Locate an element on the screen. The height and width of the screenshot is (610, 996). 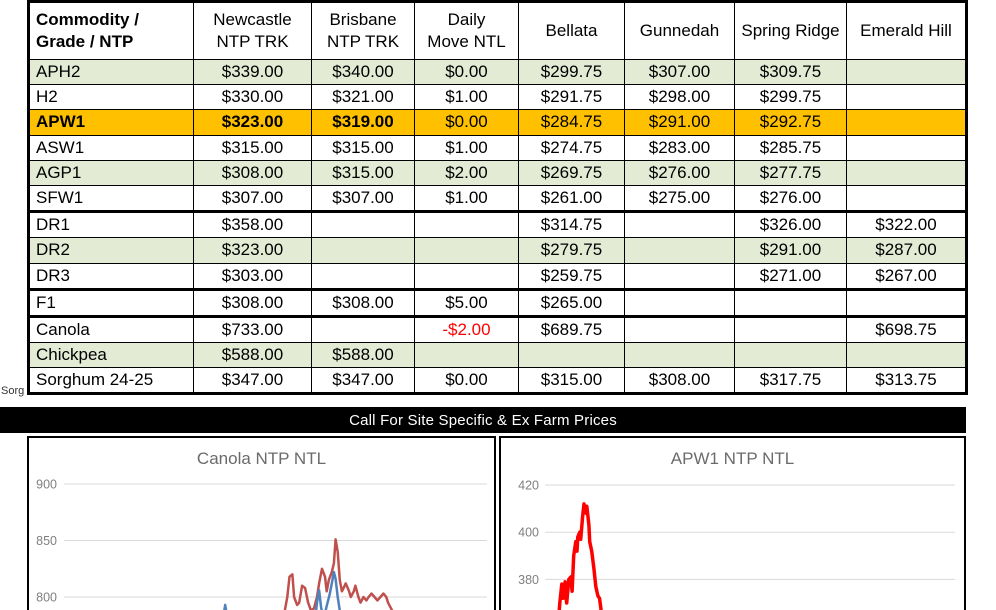
header-commodity: Commodity / Grade / NTP is located at coordinates (111, 30).